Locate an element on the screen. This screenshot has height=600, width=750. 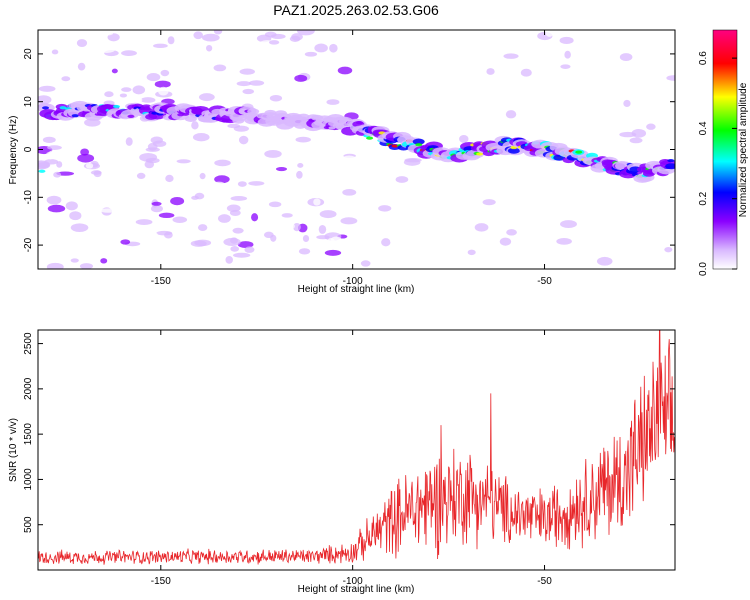
y-tick-label: 1000 is located at coordinates (28, 479).